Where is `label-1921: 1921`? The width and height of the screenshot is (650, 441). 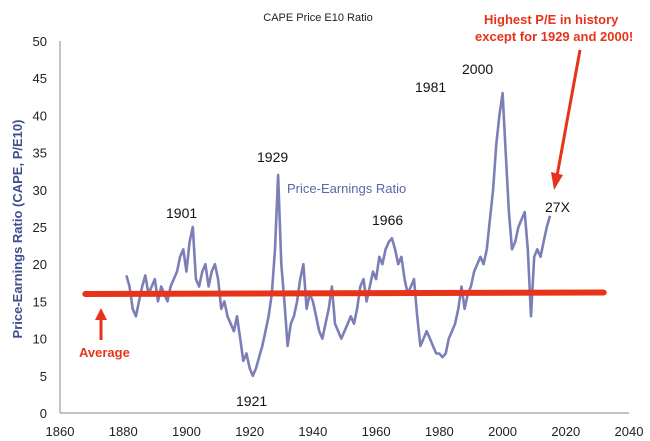
label-1921: 1921 is located at coordinates (251, 401).